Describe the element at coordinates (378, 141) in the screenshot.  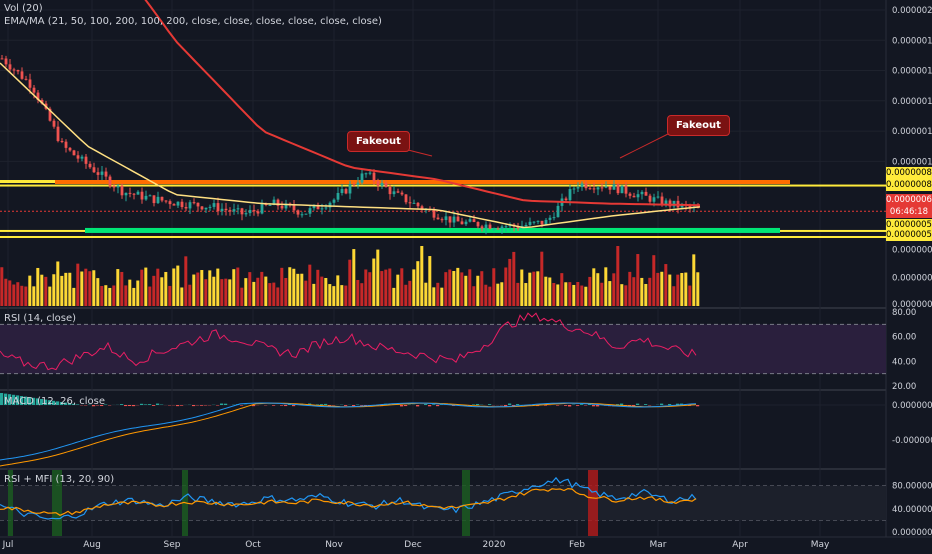
I see `fakeout-callout-1: Fakeout` at that location.